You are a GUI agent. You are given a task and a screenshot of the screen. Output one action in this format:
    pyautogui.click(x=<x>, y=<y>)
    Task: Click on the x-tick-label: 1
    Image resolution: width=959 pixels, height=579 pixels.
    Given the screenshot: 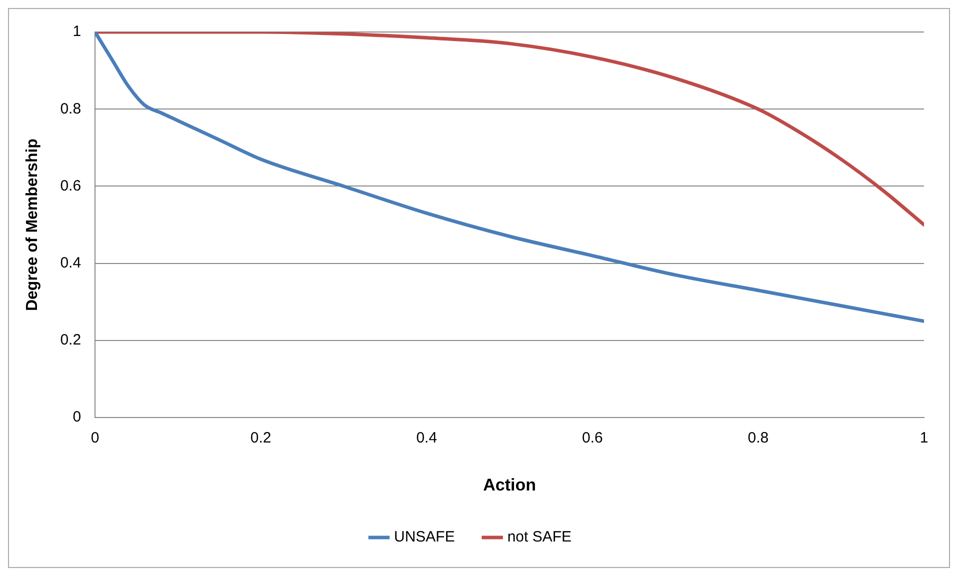 What is the action you would take?
    pyautogui.click(x=924, y=438)
    